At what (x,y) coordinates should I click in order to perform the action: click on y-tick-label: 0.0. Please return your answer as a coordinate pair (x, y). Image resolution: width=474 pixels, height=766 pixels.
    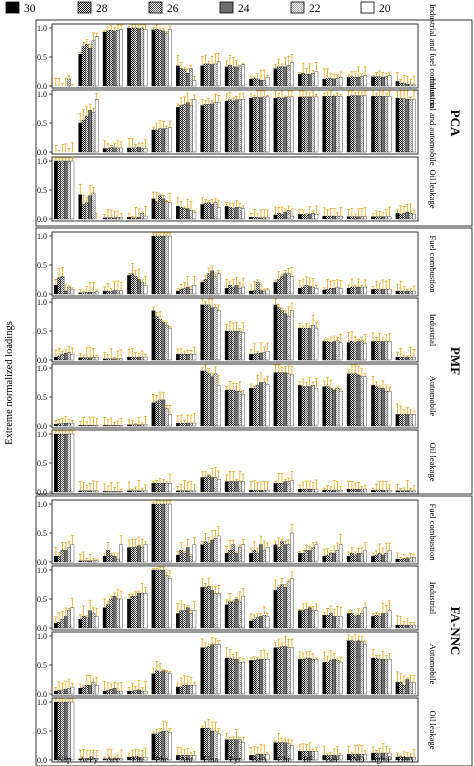
    Looking at the image, I should click on (42, 152).